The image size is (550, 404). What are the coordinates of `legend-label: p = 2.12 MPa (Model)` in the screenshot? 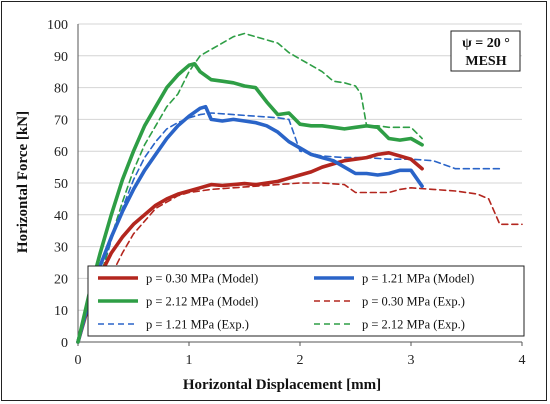 It's located at (202, 302).